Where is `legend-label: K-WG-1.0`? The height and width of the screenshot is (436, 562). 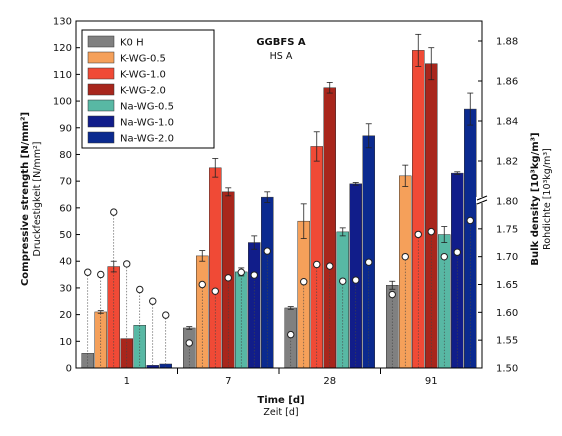
legend-label: K-WG-1.0 is located at coordinates (143, 75).